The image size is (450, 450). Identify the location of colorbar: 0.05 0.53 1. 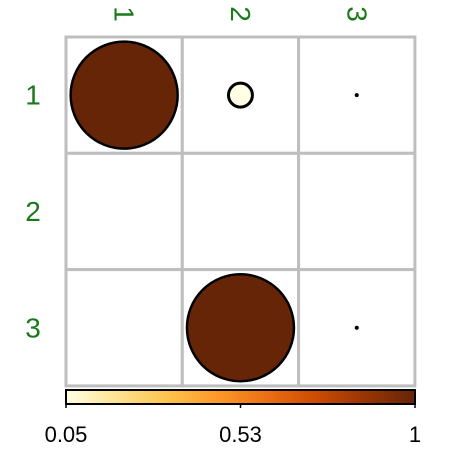
(233, 418).